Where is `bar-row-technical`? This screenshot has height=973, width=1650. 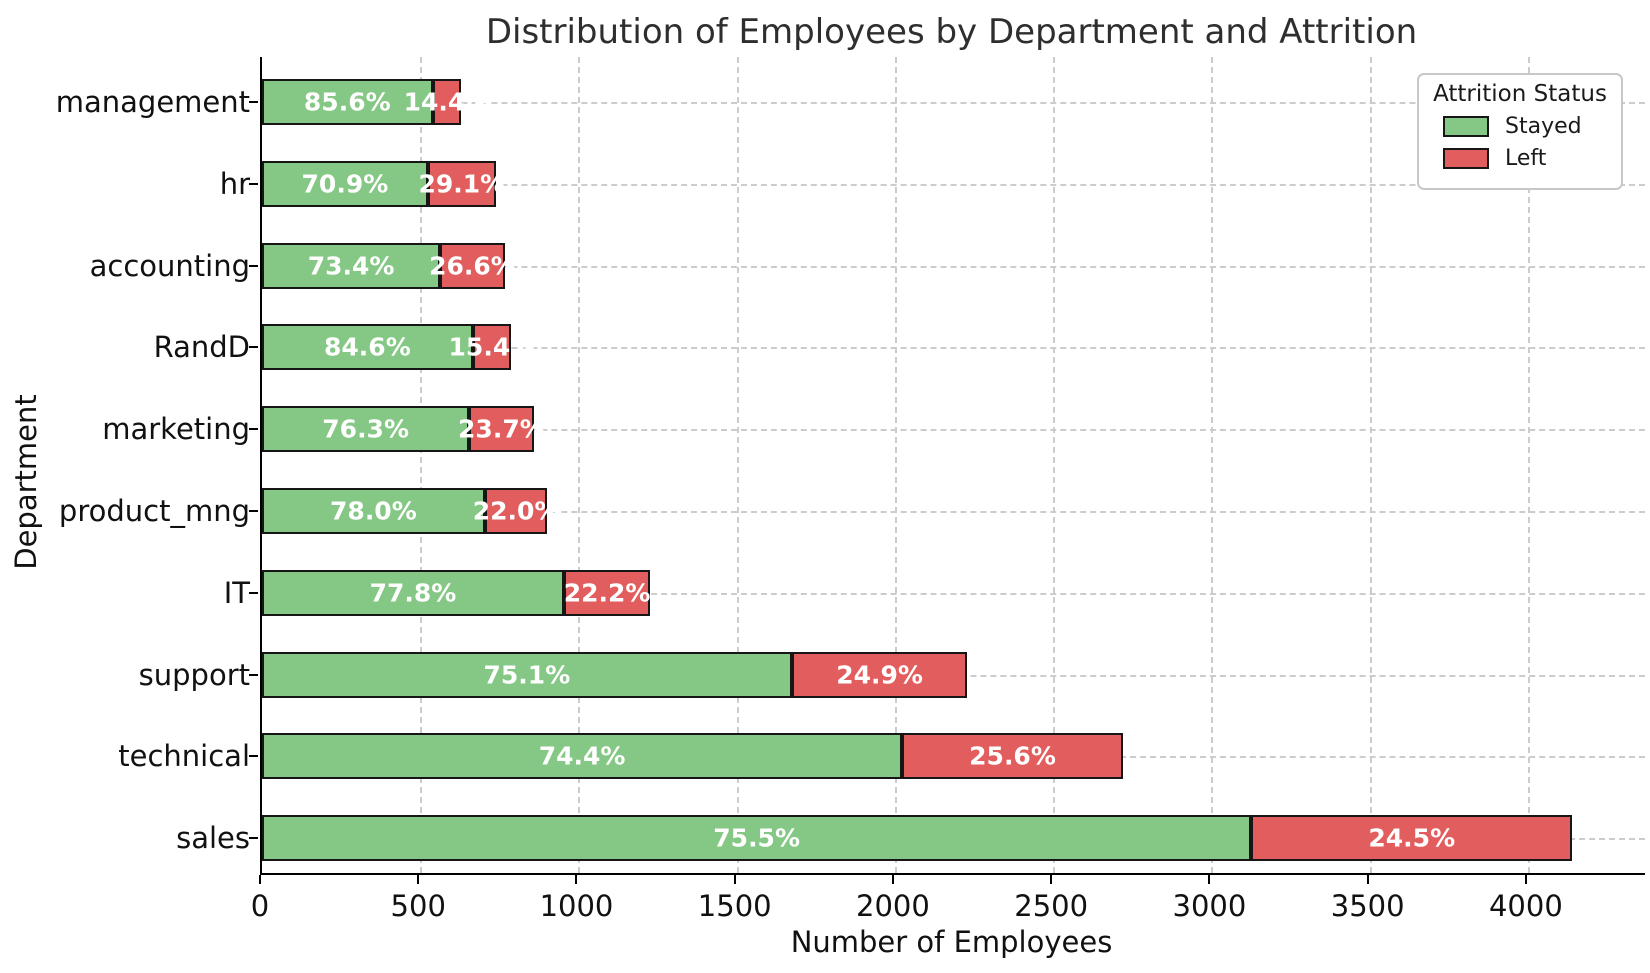 bar-row-technical is located at coordinates (692, 756).